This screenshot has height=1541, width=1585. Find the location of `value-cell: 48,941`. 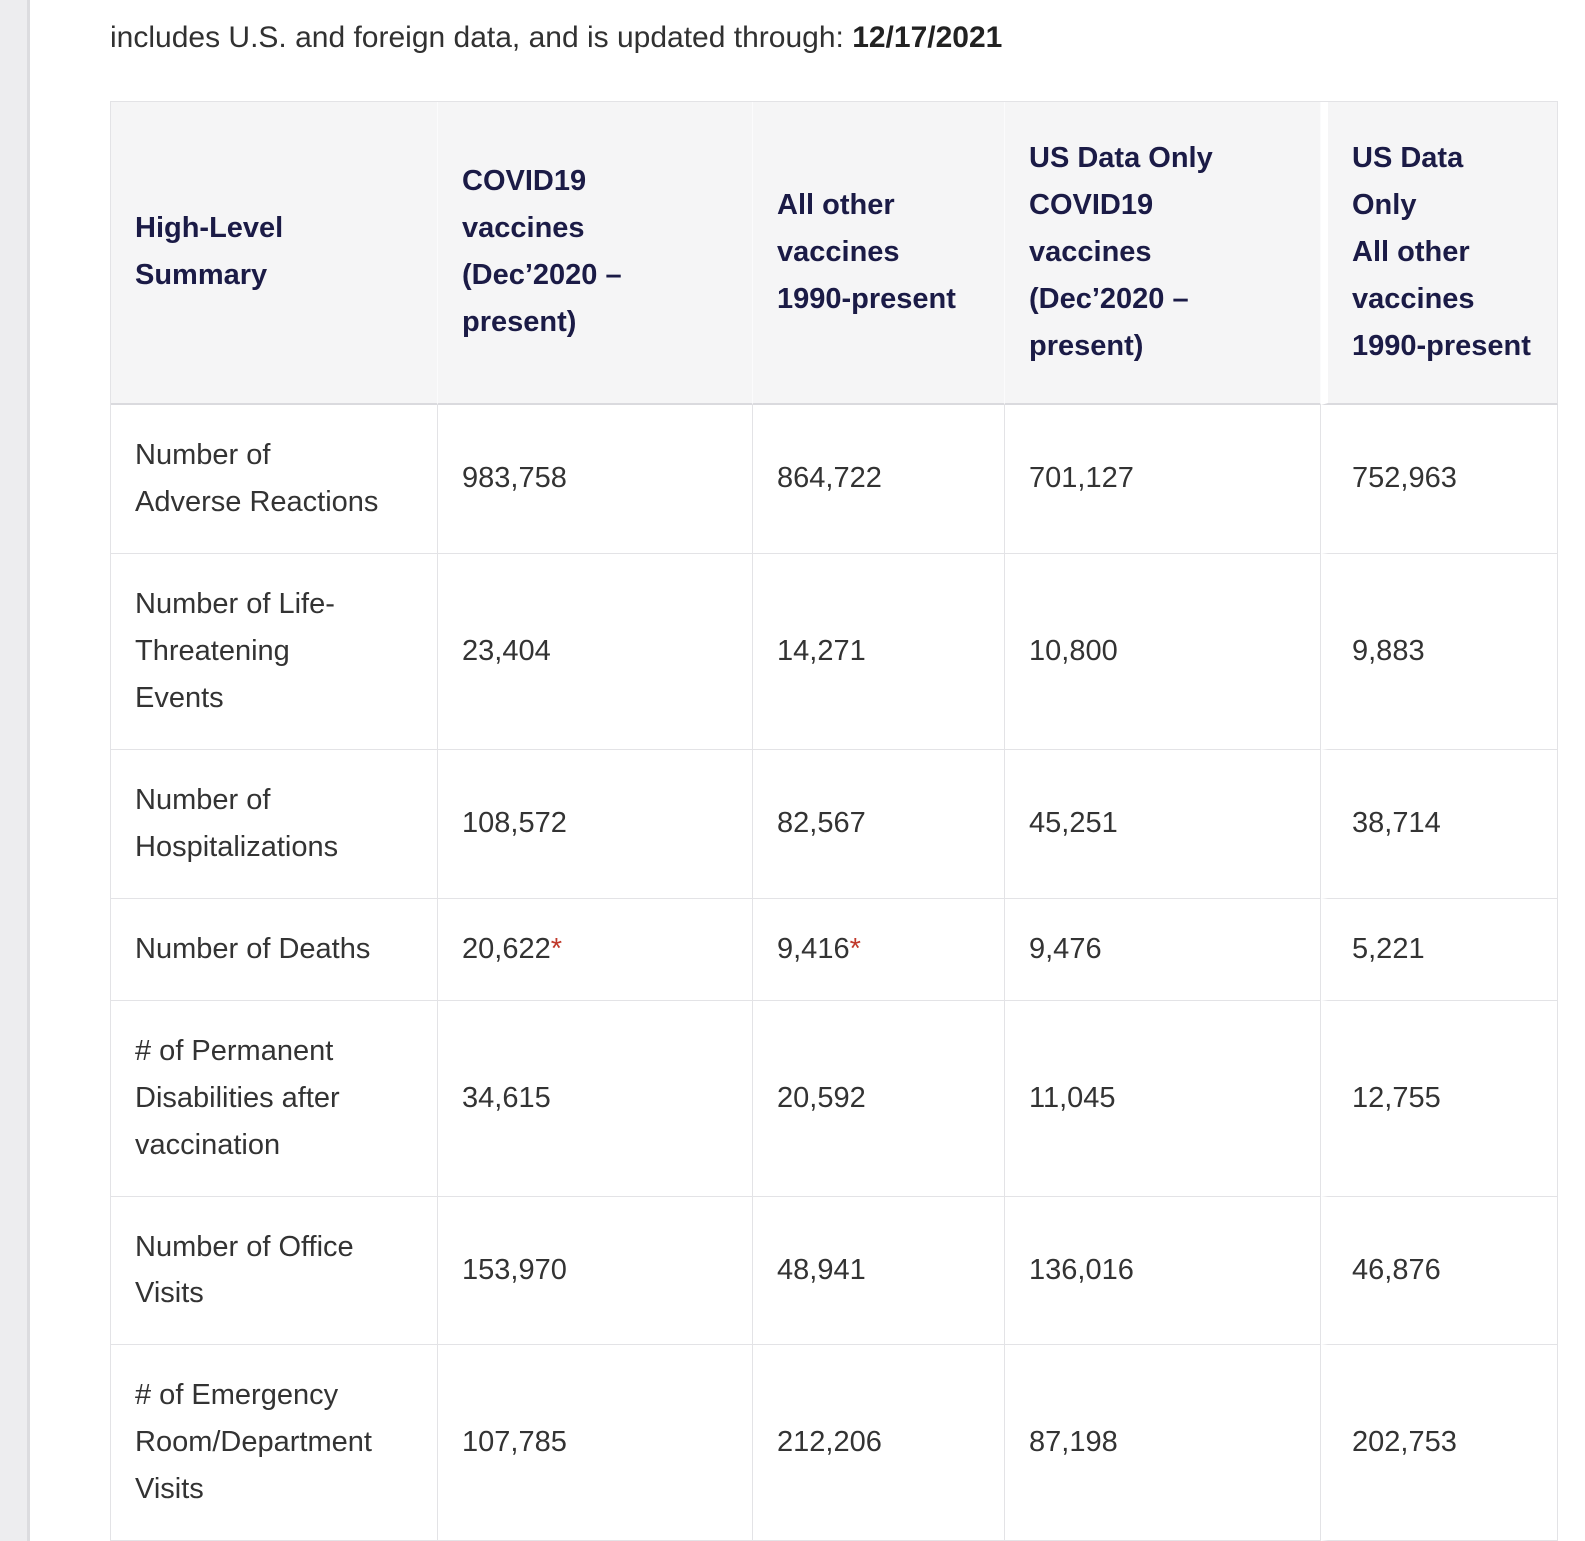

value-cell: 48,941 is located at coordinates (879, 1271).